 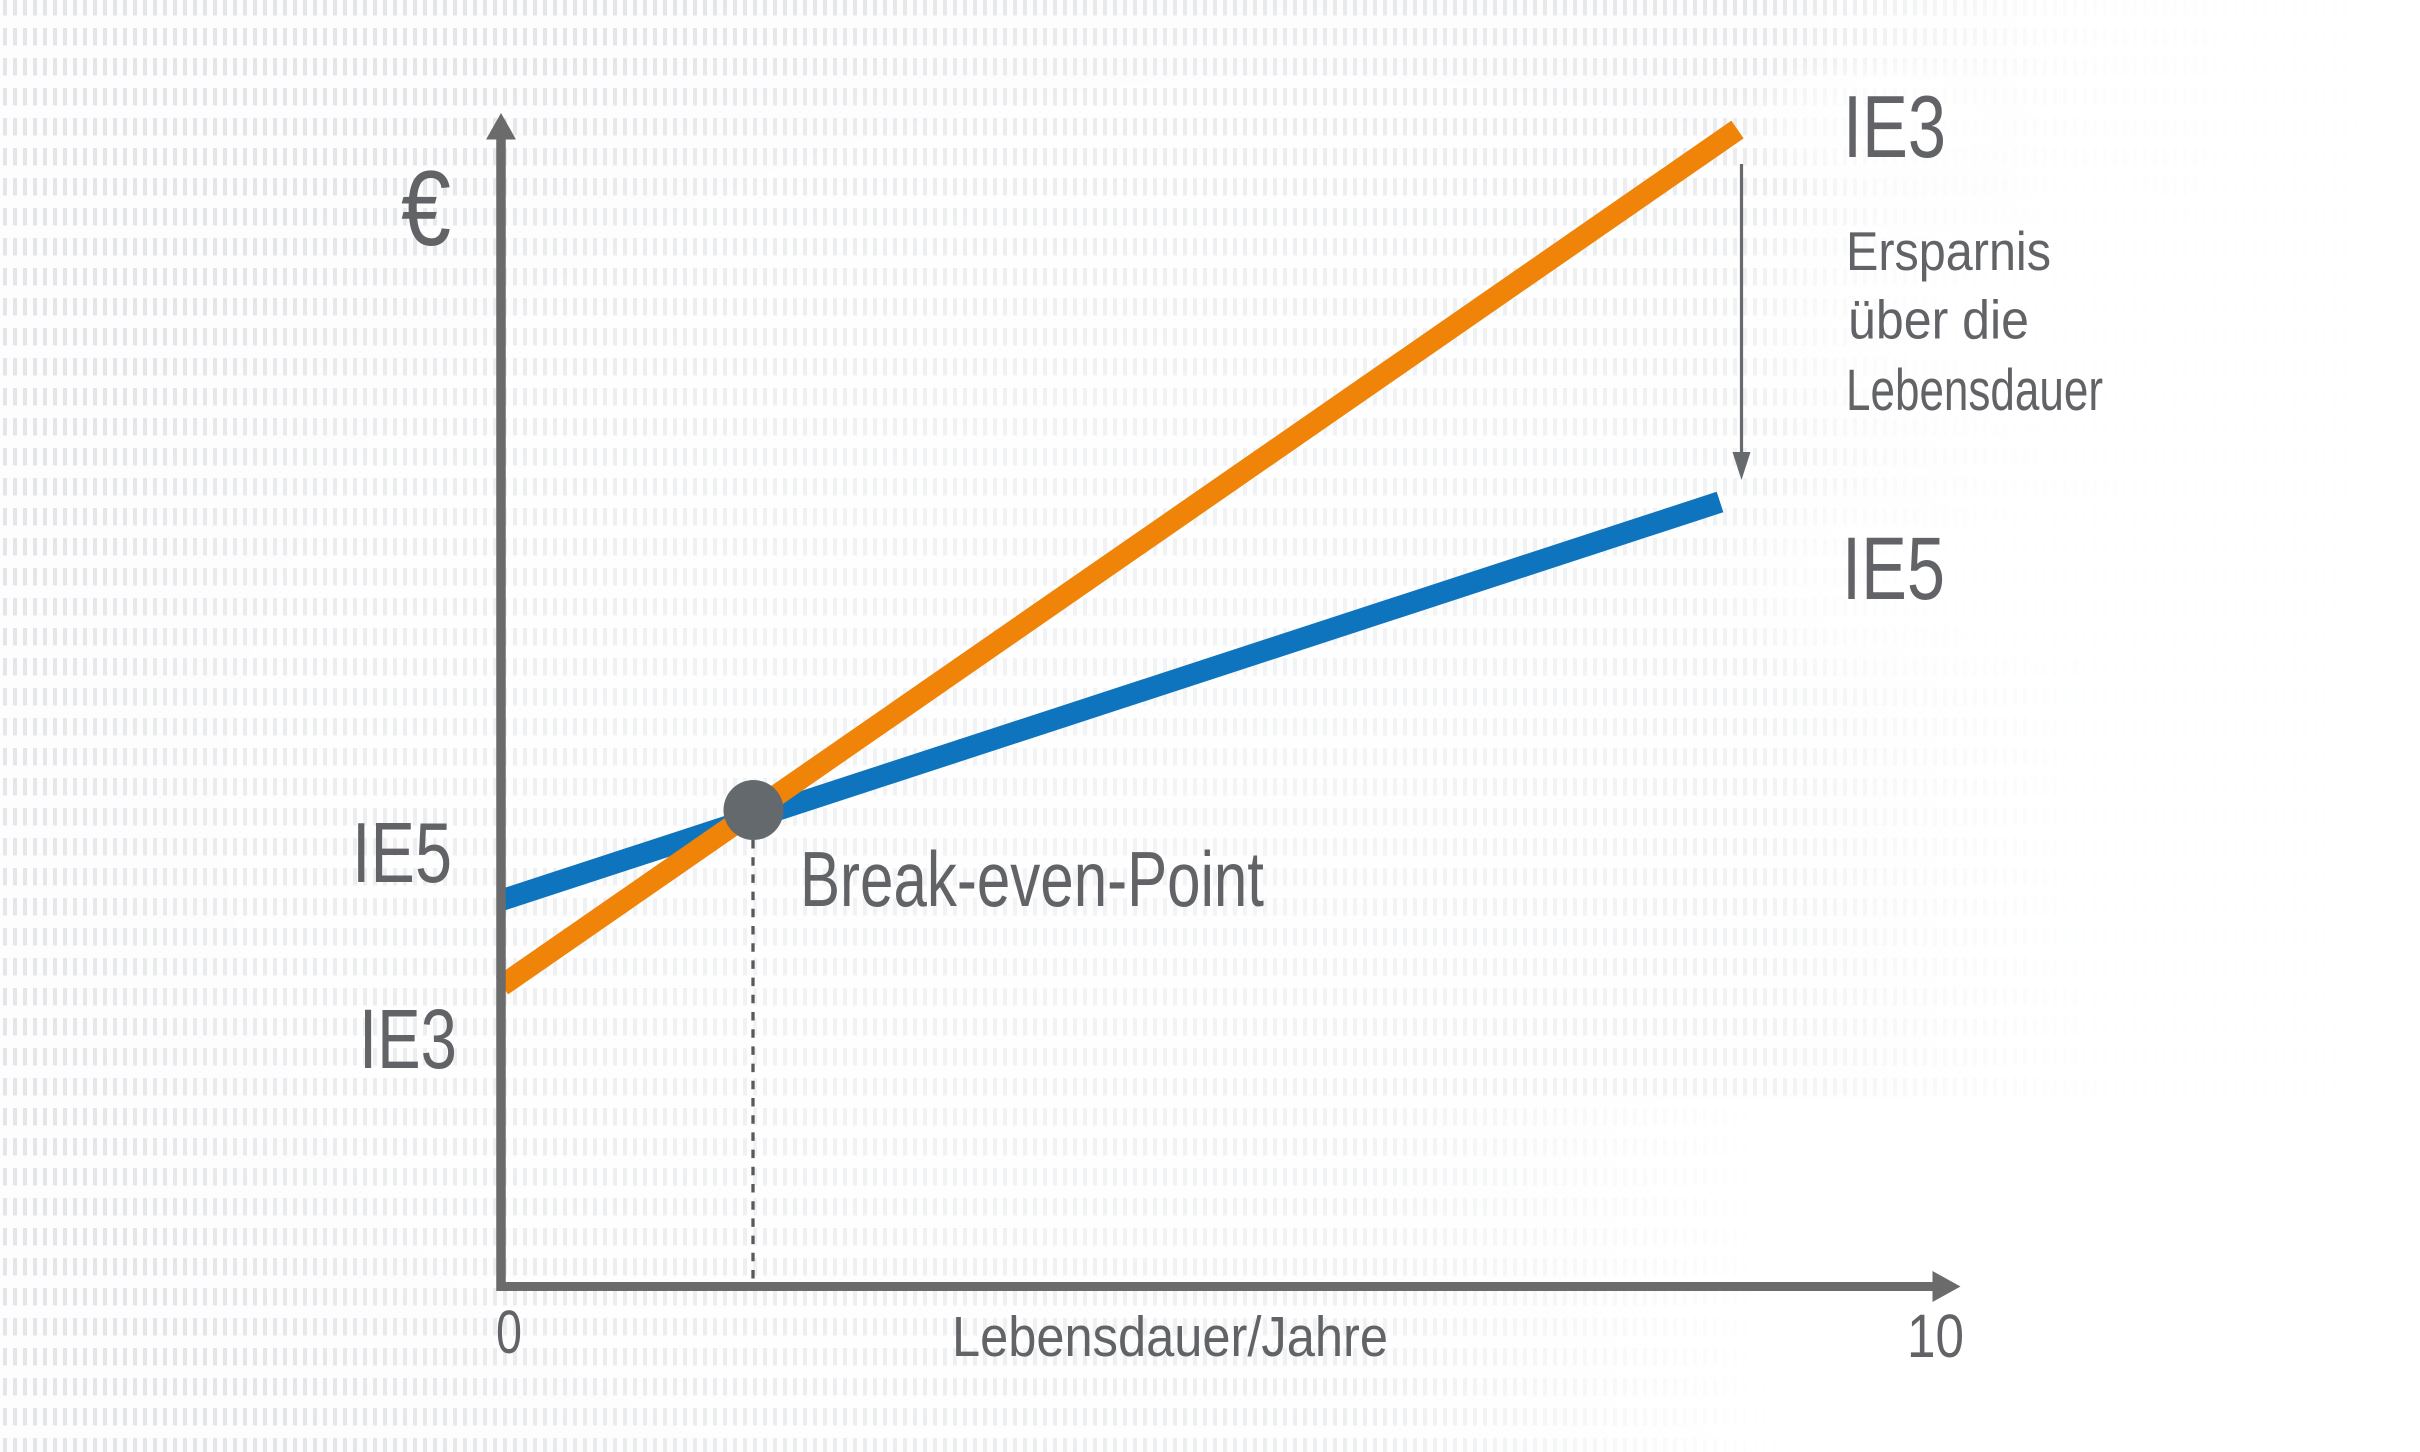 What do you see at coordinates (1170, 1337) in the screenshot?
I see `svg-text: Lebensdauer/Jahre` at bounding box center [1170, 1337].